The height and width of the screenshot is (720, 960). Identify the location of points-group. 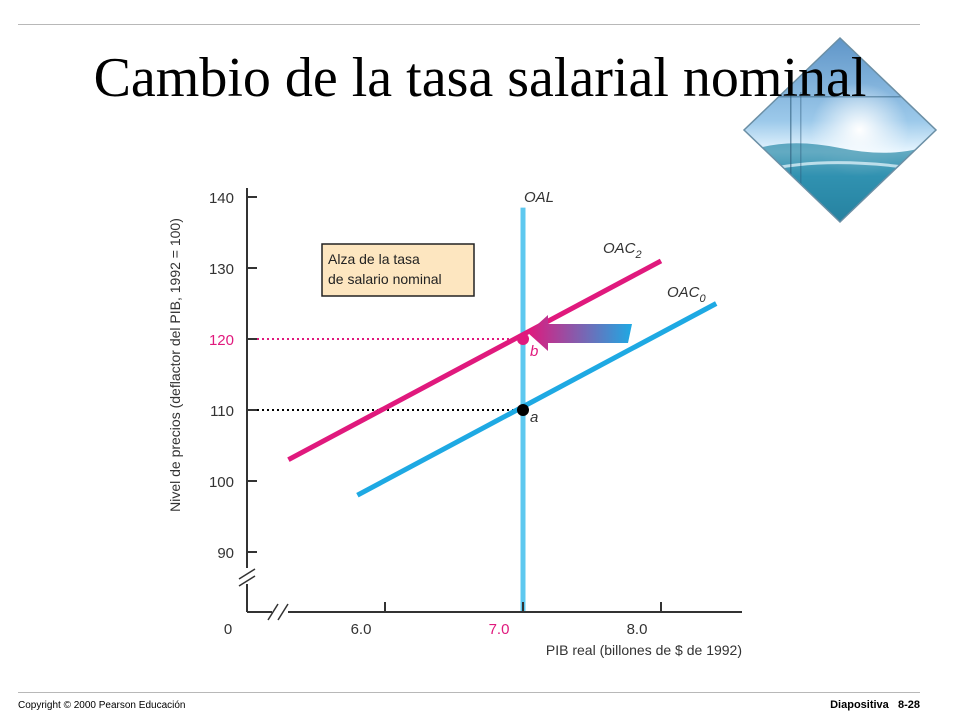
(523, 374).